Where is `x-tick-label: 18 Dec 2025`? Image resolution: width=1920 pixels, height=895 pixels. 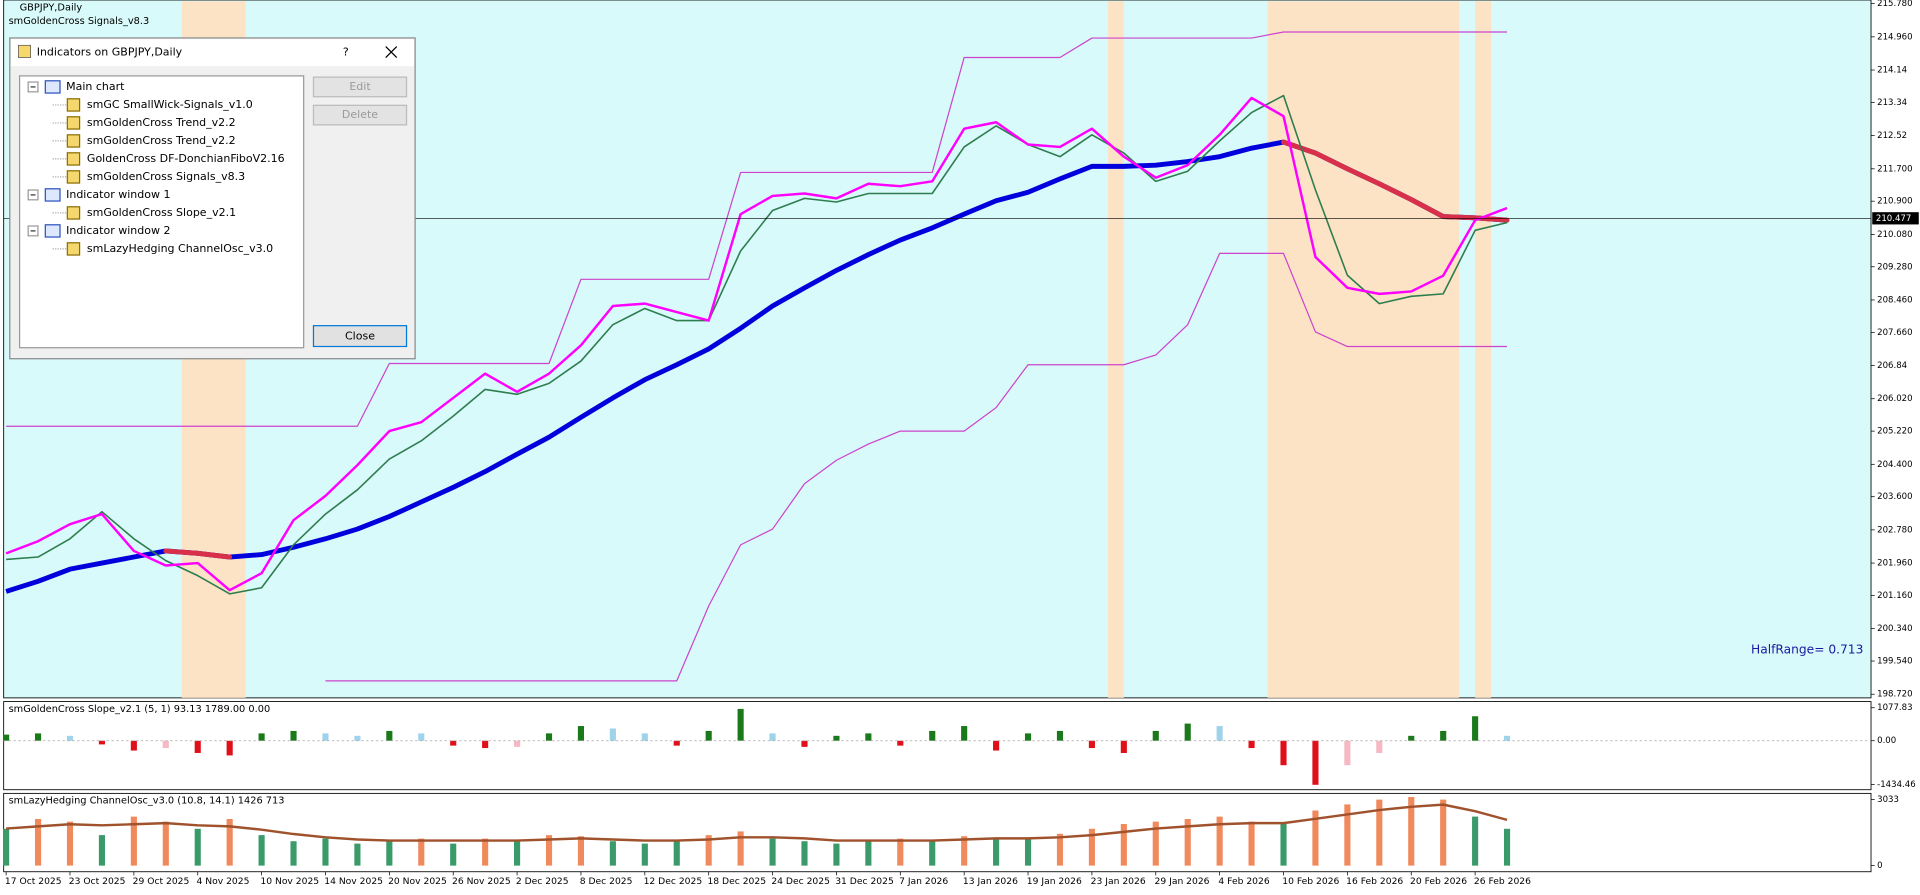
x-tick-label: 18 Dec 2025 is located at coordinates (736, 881).